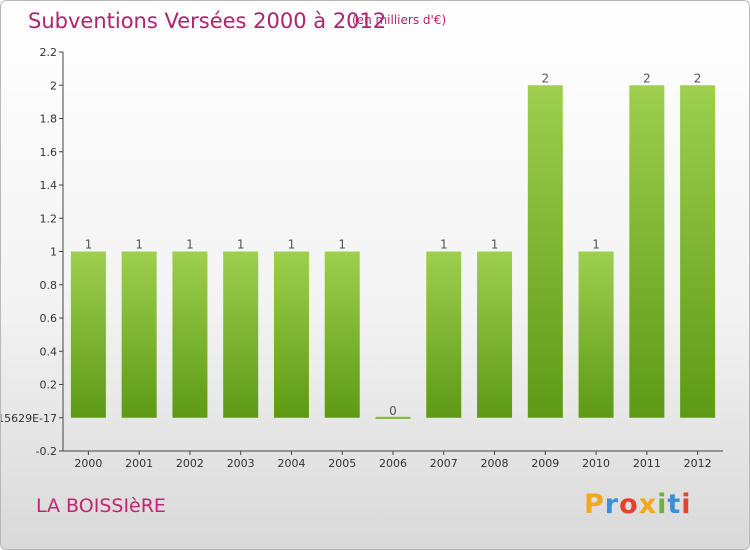  I want to click on x-tick-label: 2012, so click(698, 463).